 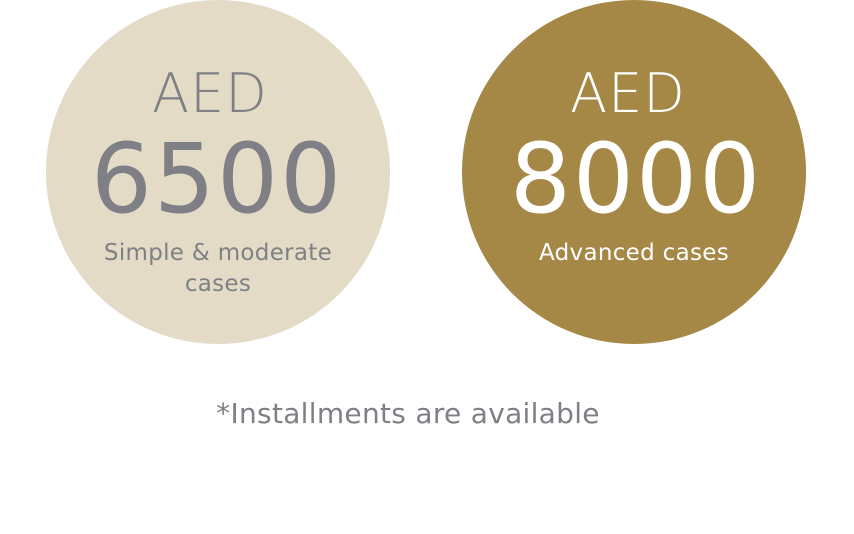 What do you see at coordinates (408, 413) in the screenshot?
I see `installments-note: *Installments are available` at bounding box center [408, 413].